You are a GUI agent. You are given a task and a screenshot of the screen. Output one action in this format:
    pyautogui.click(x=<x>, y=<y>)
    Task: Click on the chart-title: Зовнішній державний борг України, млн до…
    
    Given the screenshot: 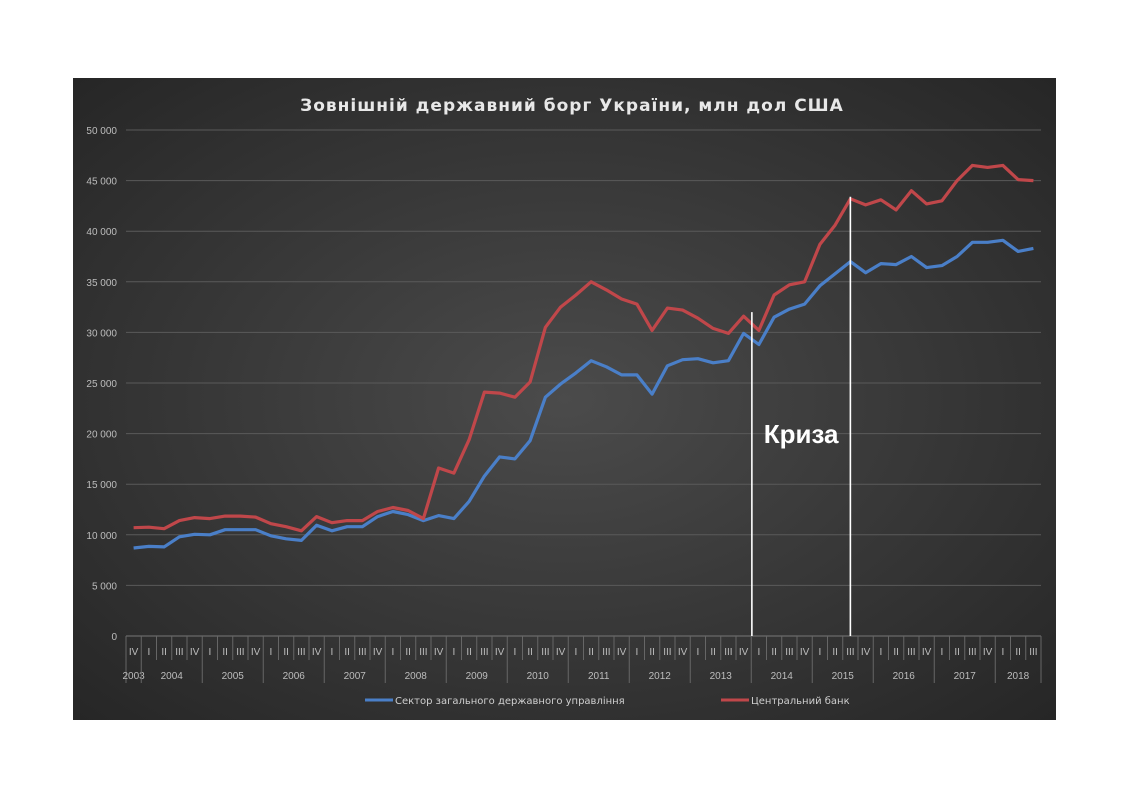 What is the action you would take?
    pyautogui.click(x=572, y=106)
    